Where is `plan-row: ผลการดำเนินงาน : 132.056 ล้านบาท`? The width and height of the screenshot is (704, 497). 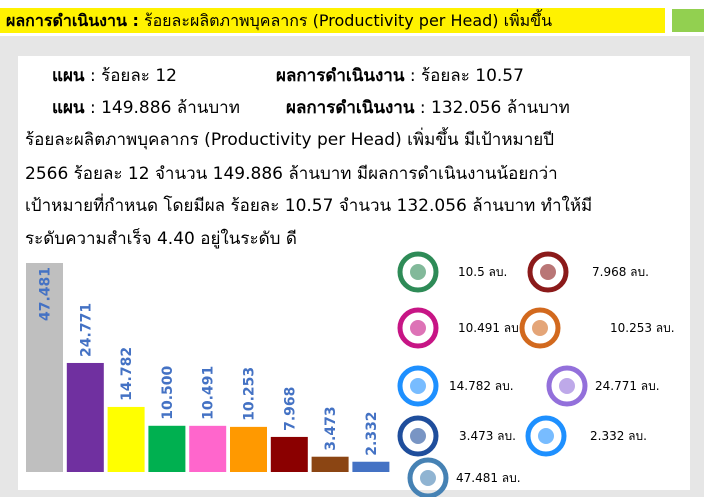
plan-row: ผลการดำเนินงาน : 132.056 ล้านบาท is located at coordinates (428, 108).